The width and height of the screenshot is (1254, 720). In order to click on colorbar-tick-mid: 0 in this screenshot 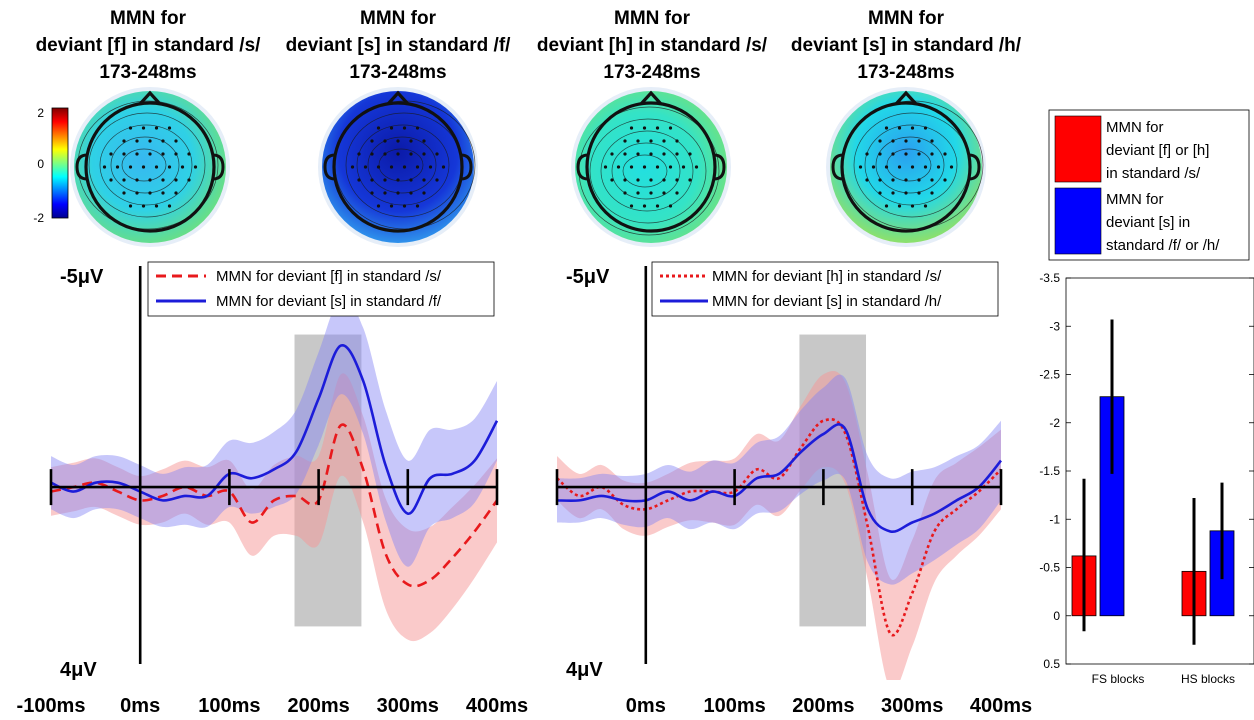, I will do `click(40, 164)`.